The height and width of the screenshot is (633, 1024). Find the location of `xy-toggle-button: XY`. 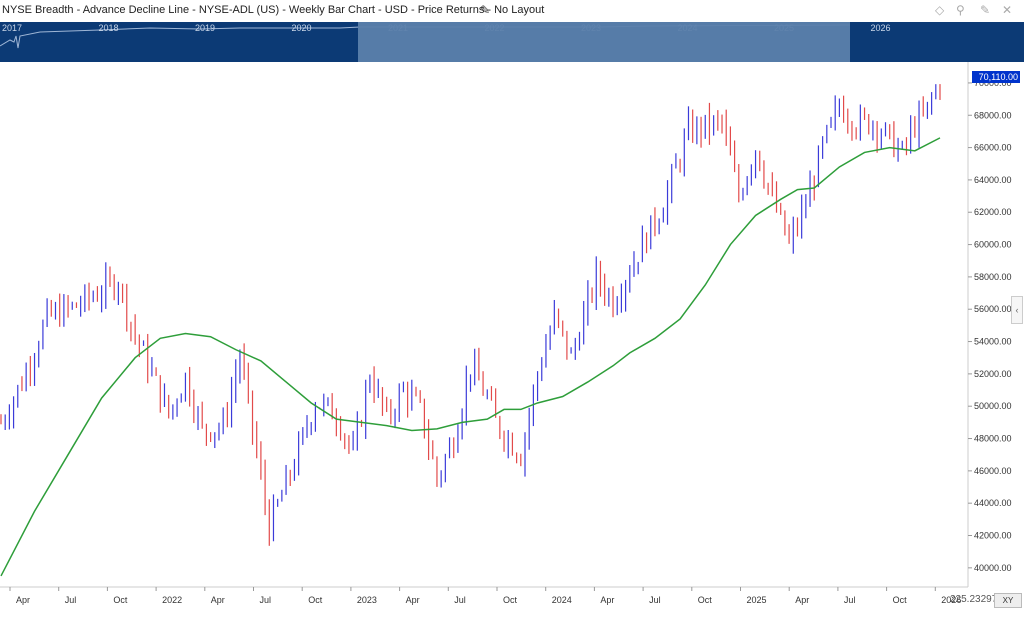

xy-toggle-button: XY is located at coordinates (1008, 600).